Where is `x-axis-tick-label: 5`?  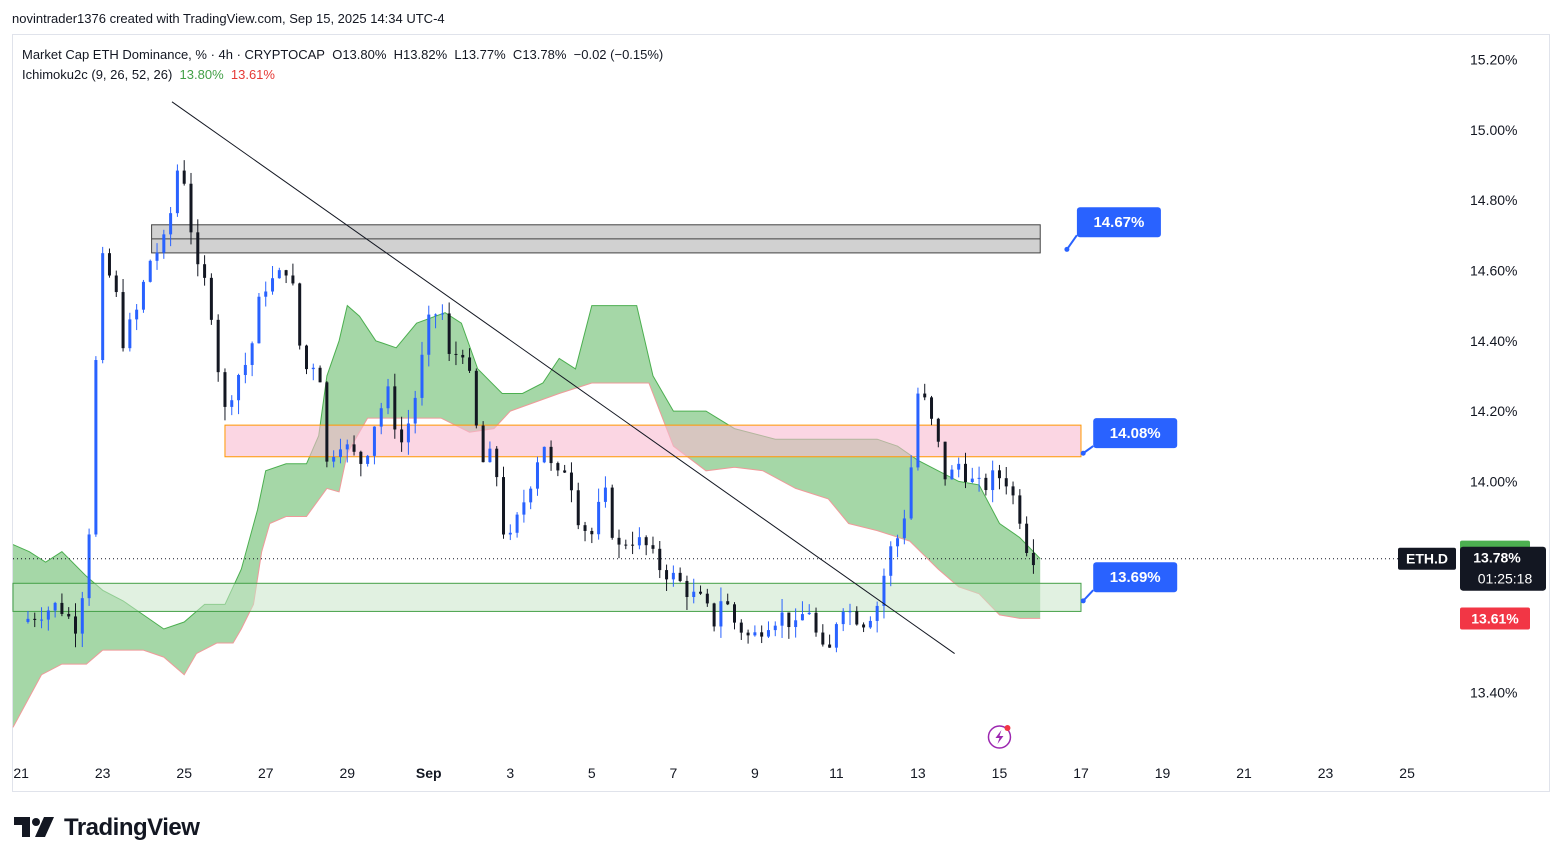 x-axis-tick-label: 5 is located at coordinates (592, 773).